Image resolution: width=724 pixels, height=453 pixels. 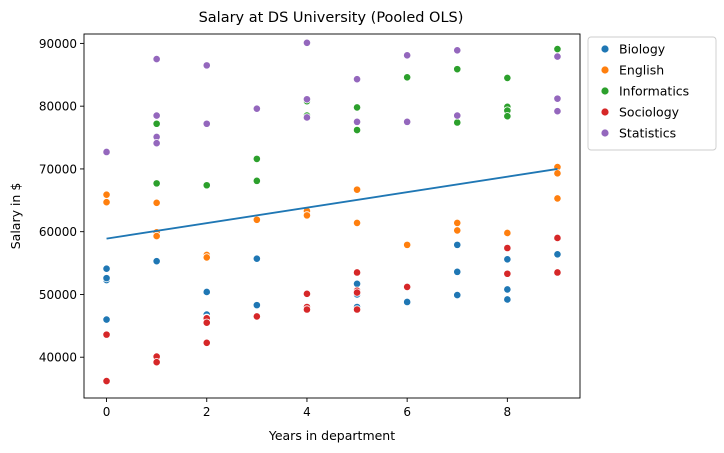 I want to click on legend-label: English, so click(x=641, y=70).